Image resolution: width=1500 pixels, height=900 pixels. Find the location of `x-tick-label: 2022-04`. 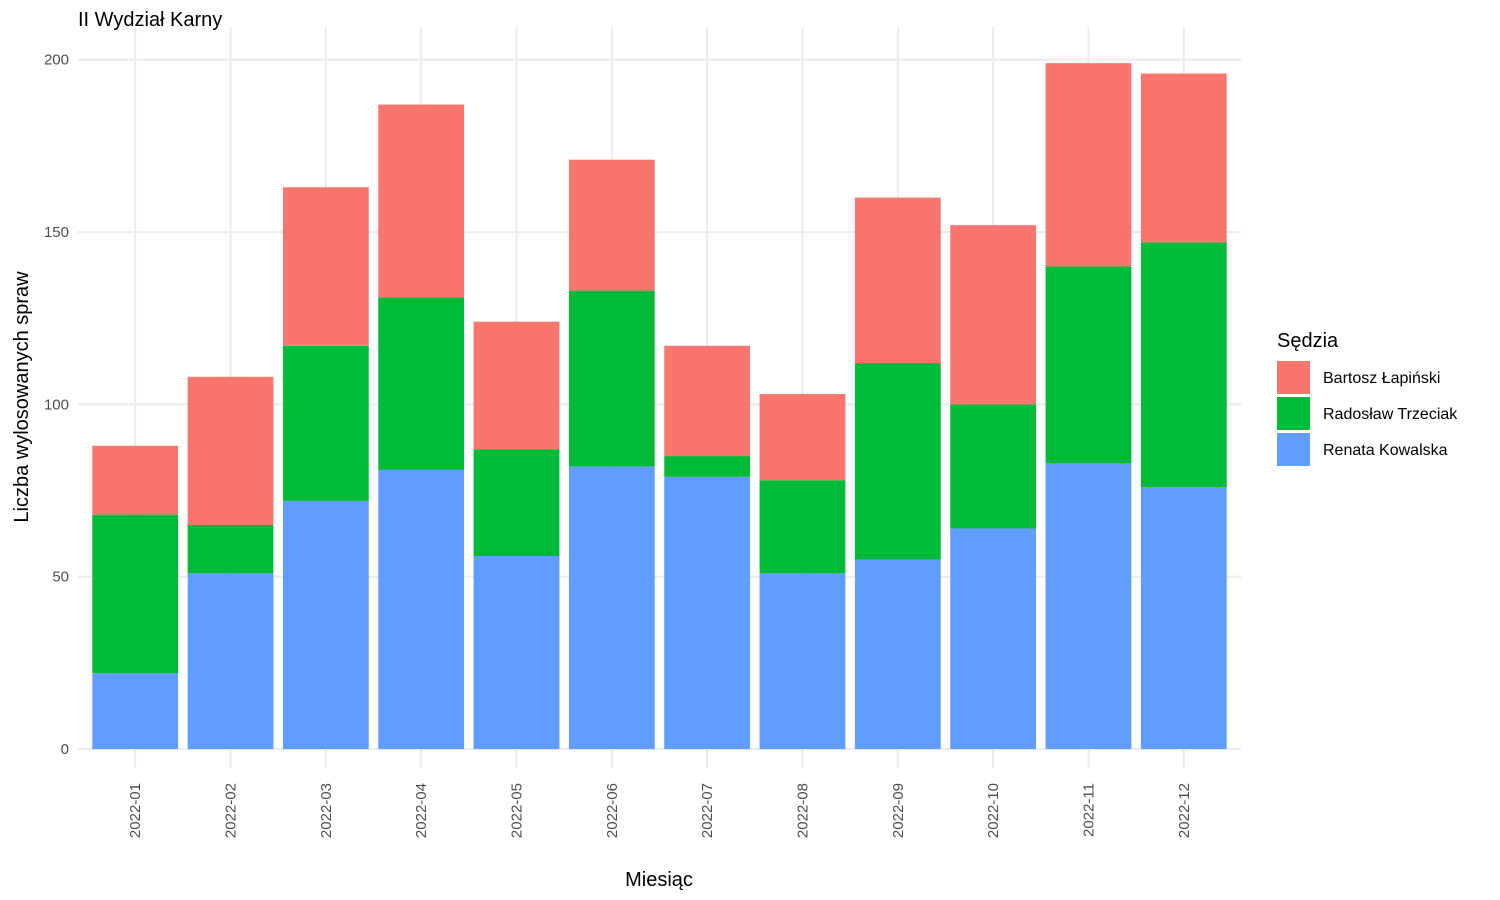

x-tick-label: 2022-04 is located at coordinates (421, 810).